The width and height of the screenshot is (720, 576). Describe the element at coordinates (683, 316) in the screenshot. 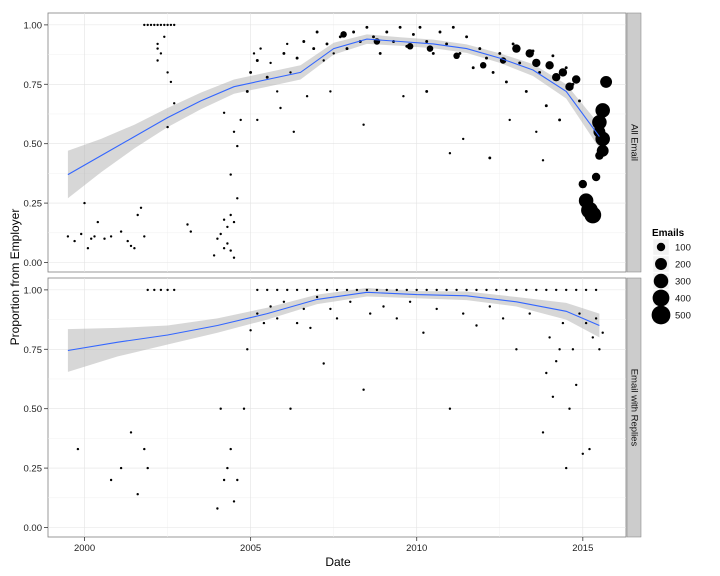

I see `legend-label: 500` at that location.